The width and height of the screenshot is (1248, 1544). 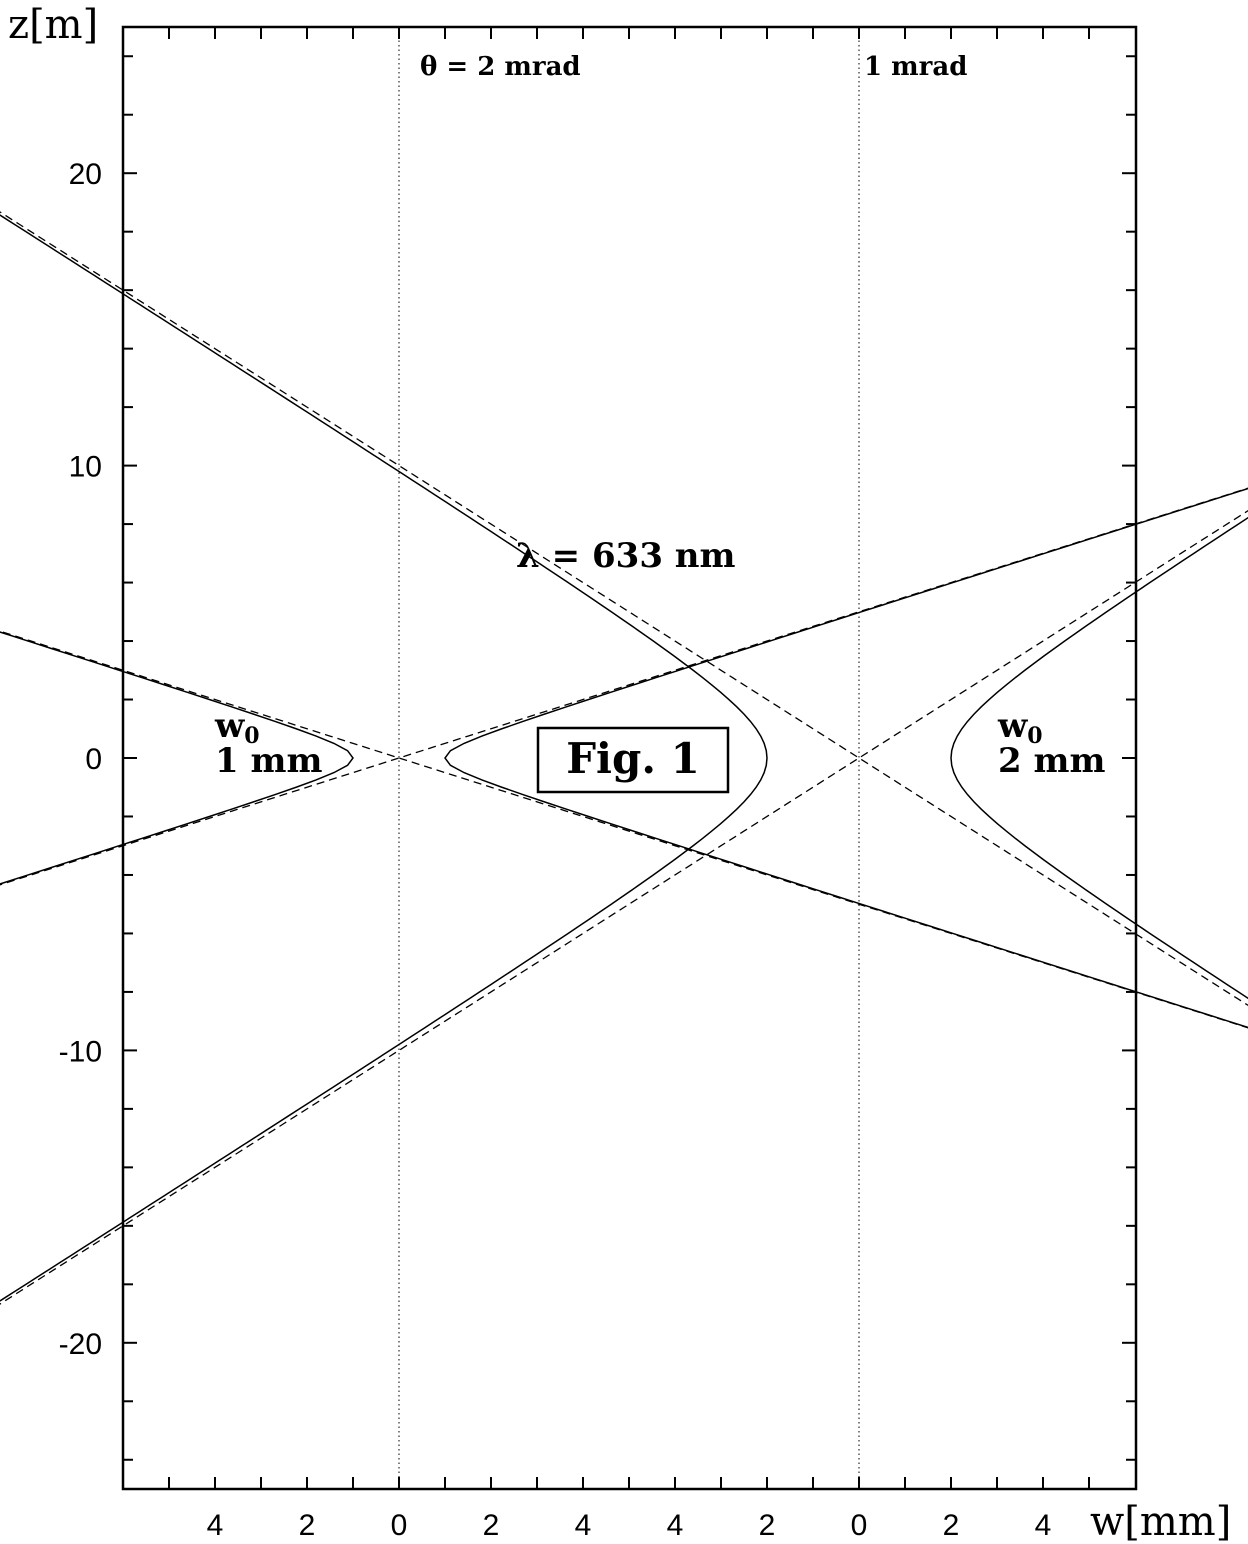 What do you see at coordinates (1160, 1521) in the screenshot?
I see `x-axis-title: w[mm]` at bounding box center [1160, 1521].